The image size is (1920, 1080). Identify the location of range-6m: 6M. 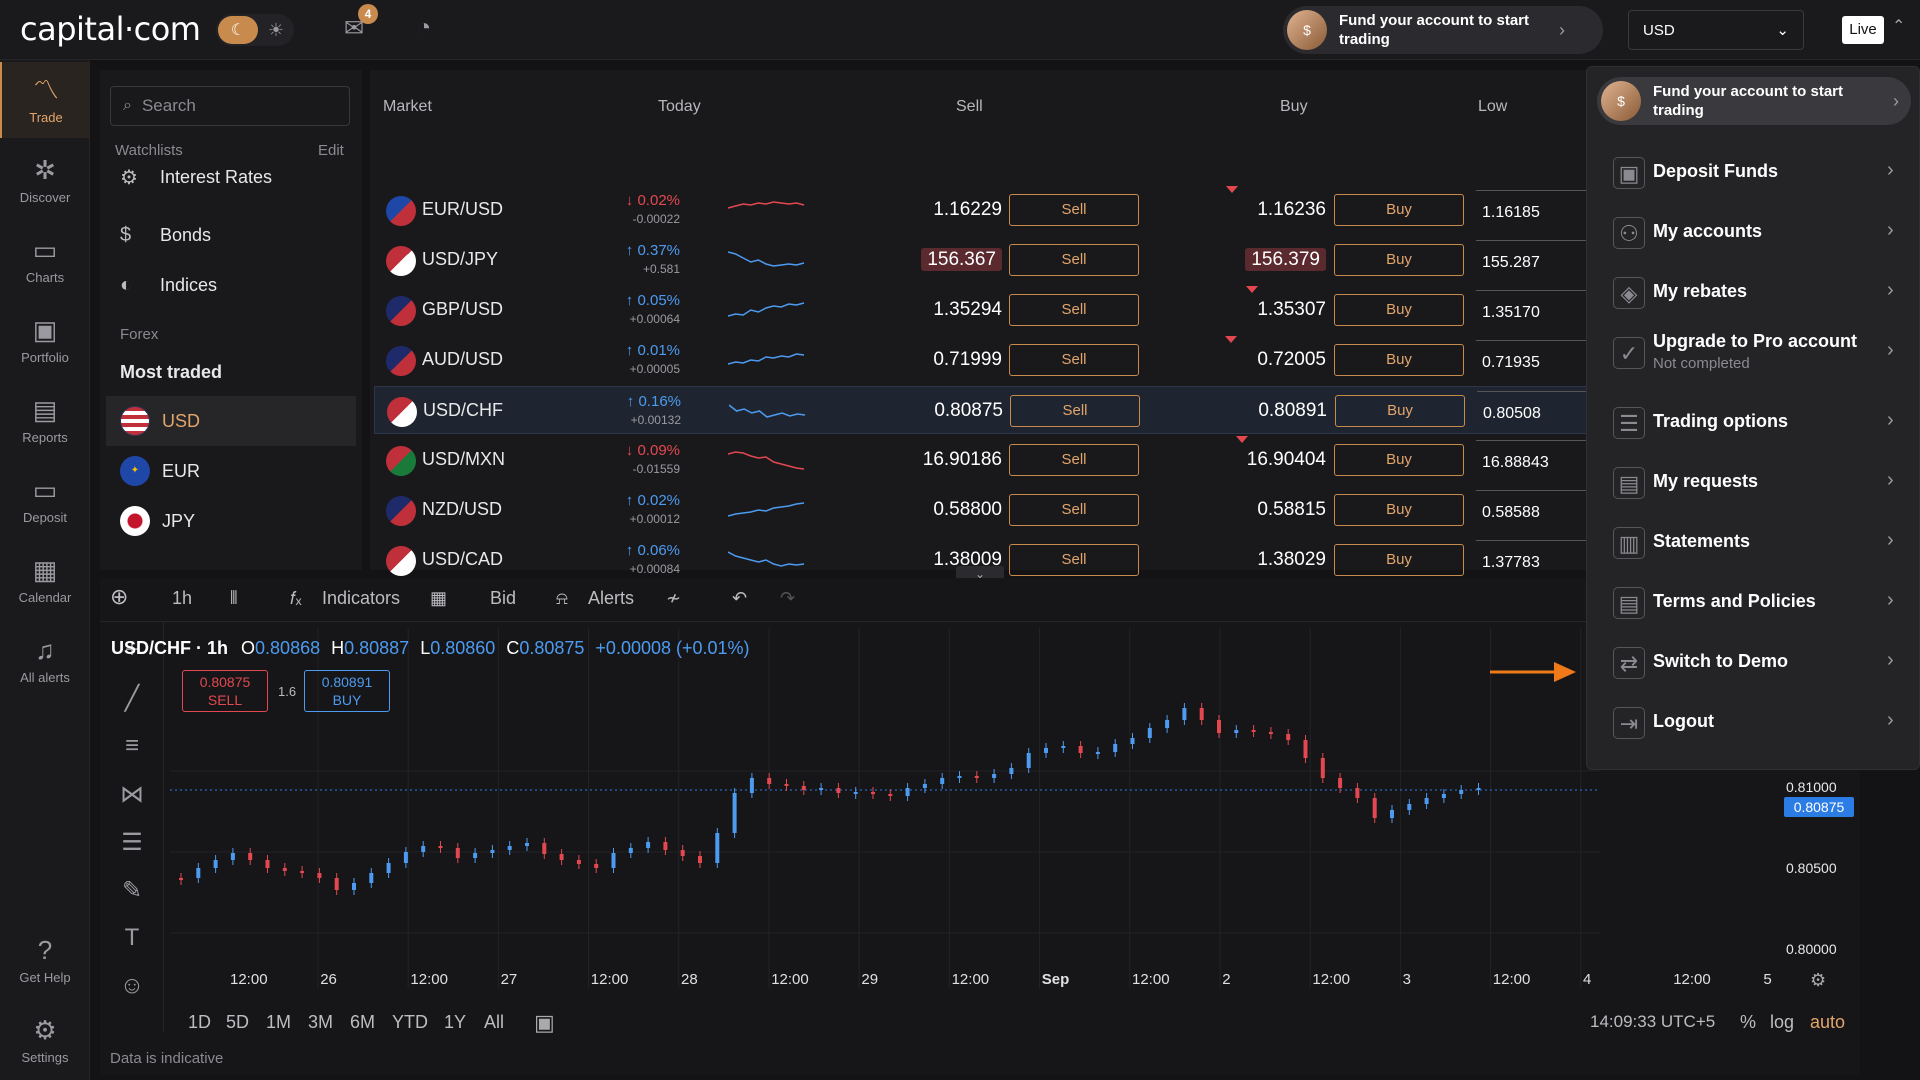
(363, 1022).